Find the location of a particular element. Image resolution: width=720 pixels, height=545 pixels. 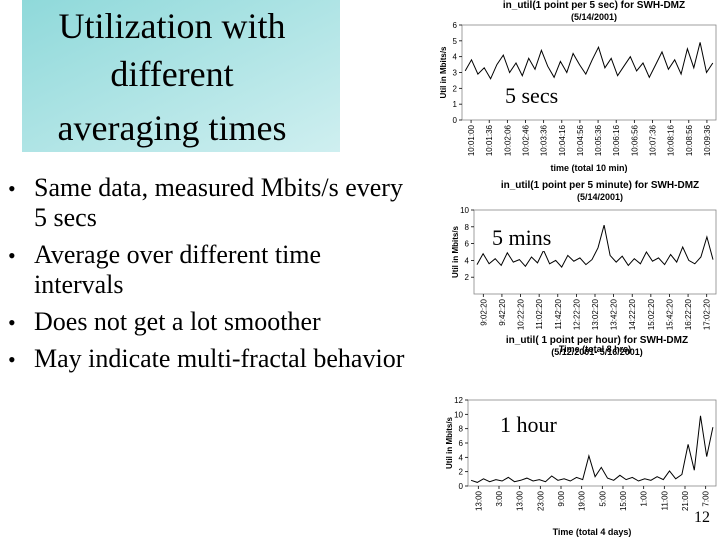

title-line: different is located at coordinates (171, 74).